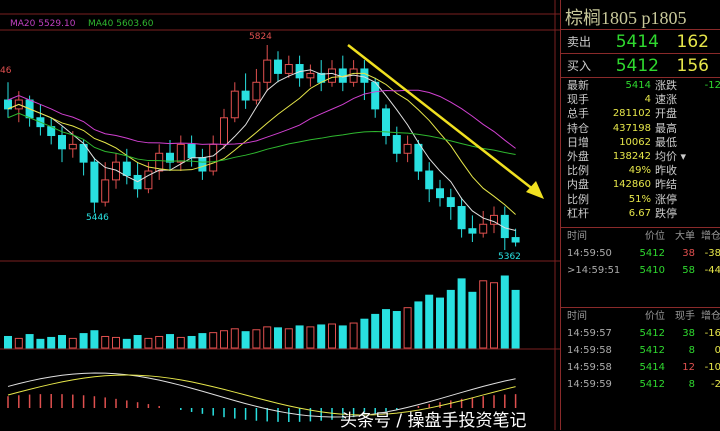 The image size is (720, 431). Describe the element at coordinates (666, 171) in the screenshot. I see `stat-label: 昨收` at that location.